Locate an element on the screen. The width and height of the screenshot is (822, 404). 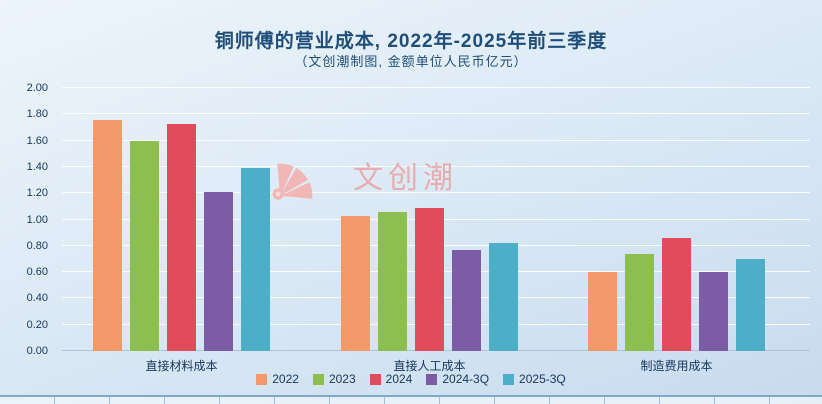
y-tick-label-0.80: 0.80 is located at coordinates (37, 245).